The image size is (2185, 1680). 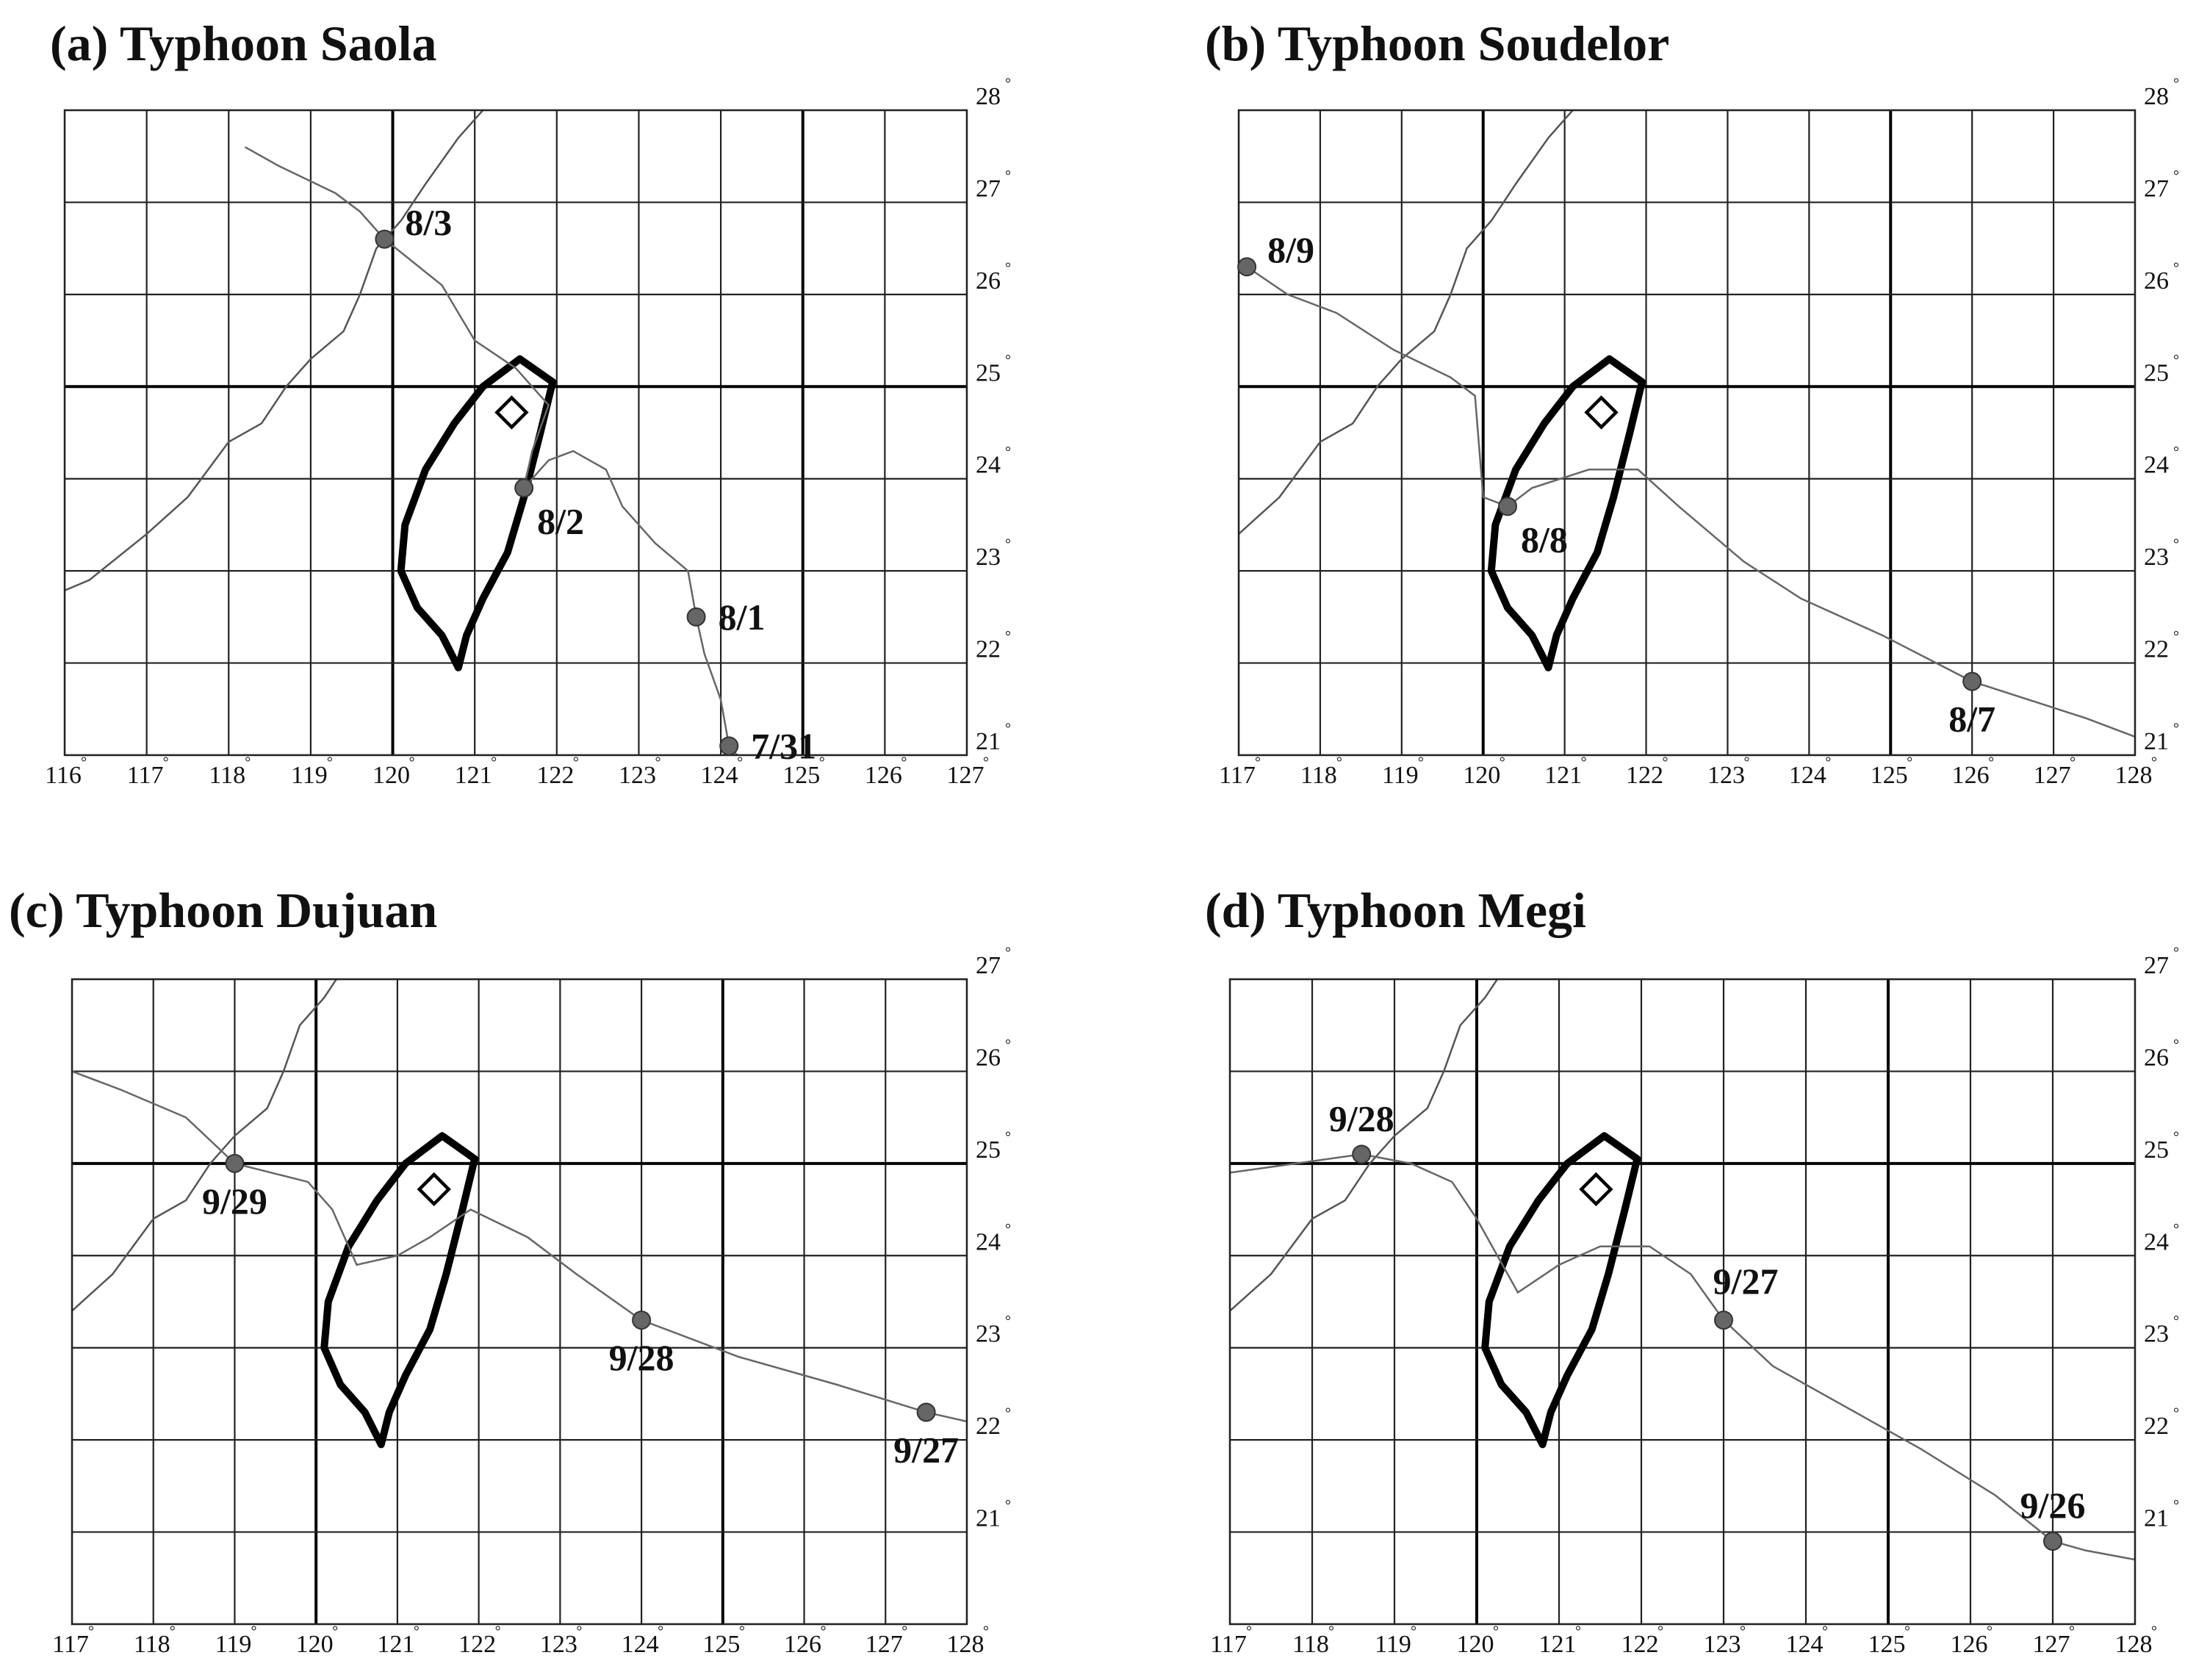 I want to click on fix-date-label: 9/29, so click(x=234, y=1201).